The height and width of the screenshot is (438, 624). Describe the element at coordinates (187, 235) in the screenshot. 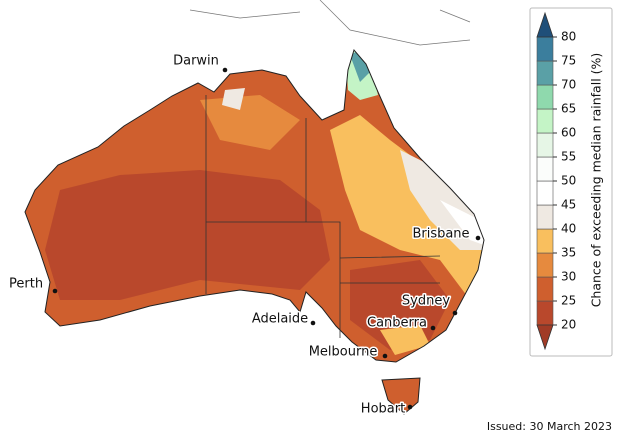

I see `field-dark` at that location.